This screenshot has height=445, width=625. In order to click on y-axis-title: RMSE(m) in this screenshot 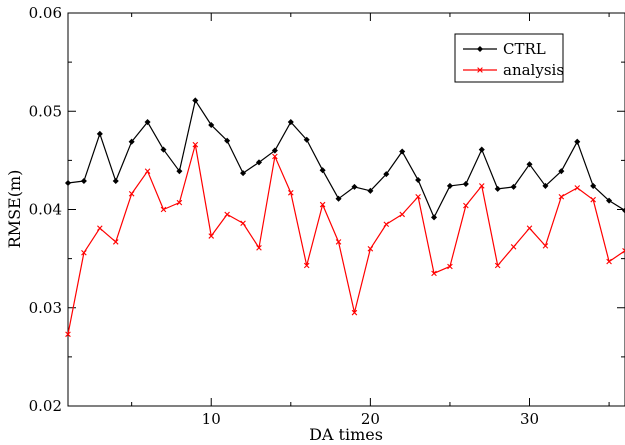, I will do `click(14, 209)`.